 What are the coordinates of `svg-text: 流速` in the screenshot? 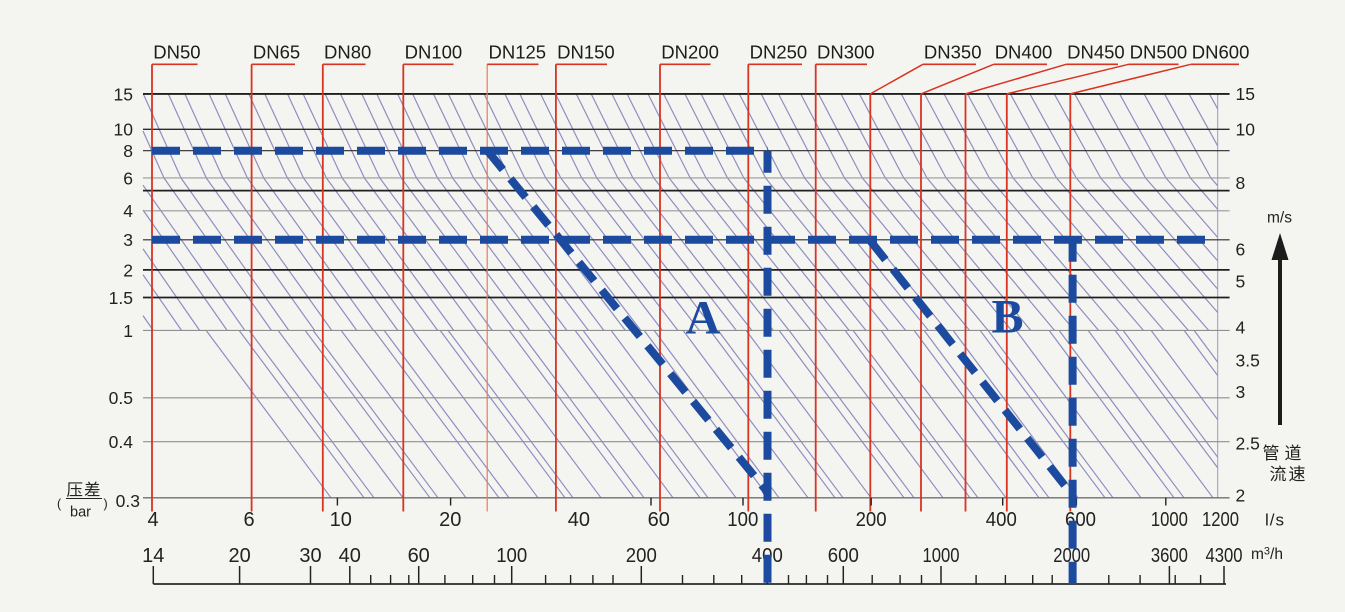 It's located at (1289, 474).